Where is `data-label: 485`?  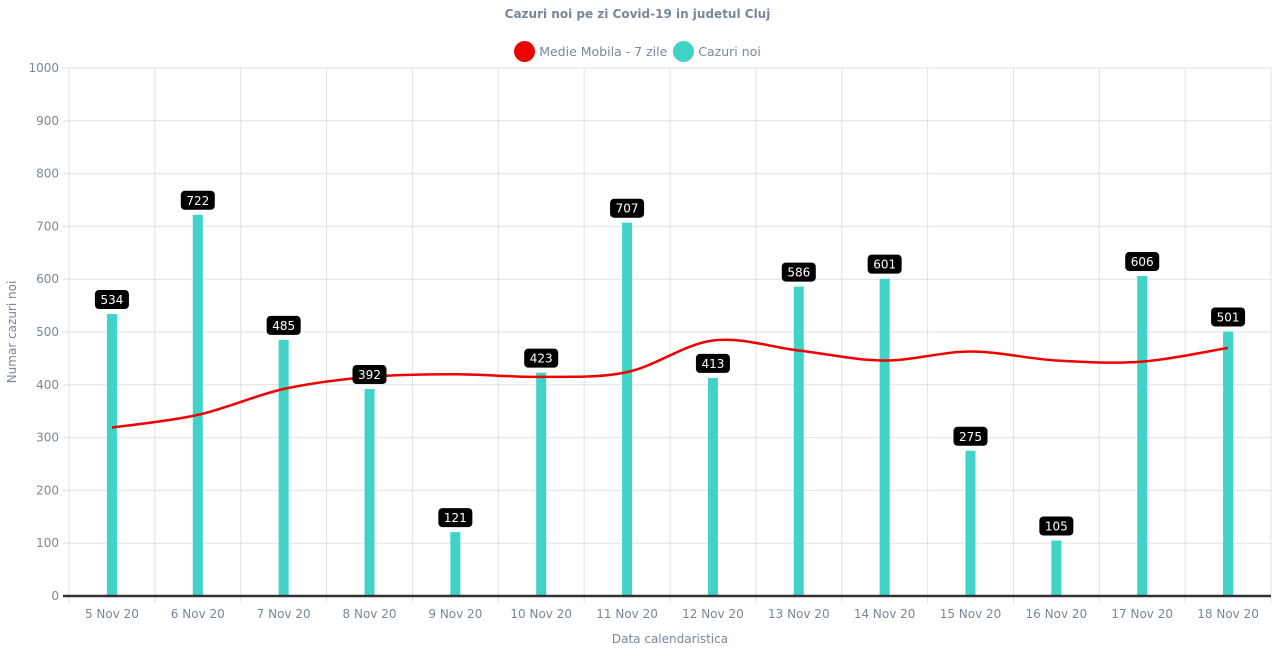
data-label: 485 is located at coordinates (283, 326).